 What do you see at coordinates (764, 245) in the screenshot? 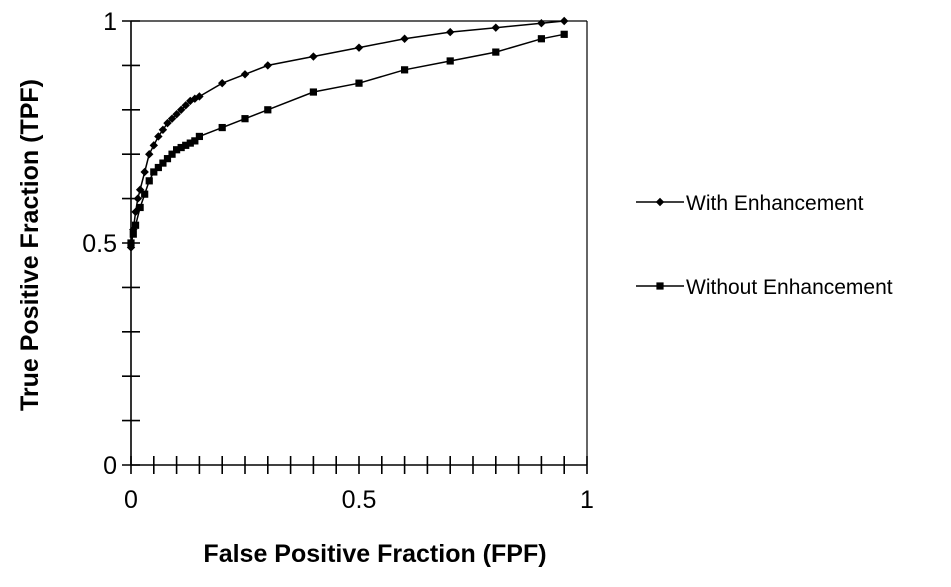
I see `legend: With Enhancement Without Enhancement` at bounding box center [764, 245].